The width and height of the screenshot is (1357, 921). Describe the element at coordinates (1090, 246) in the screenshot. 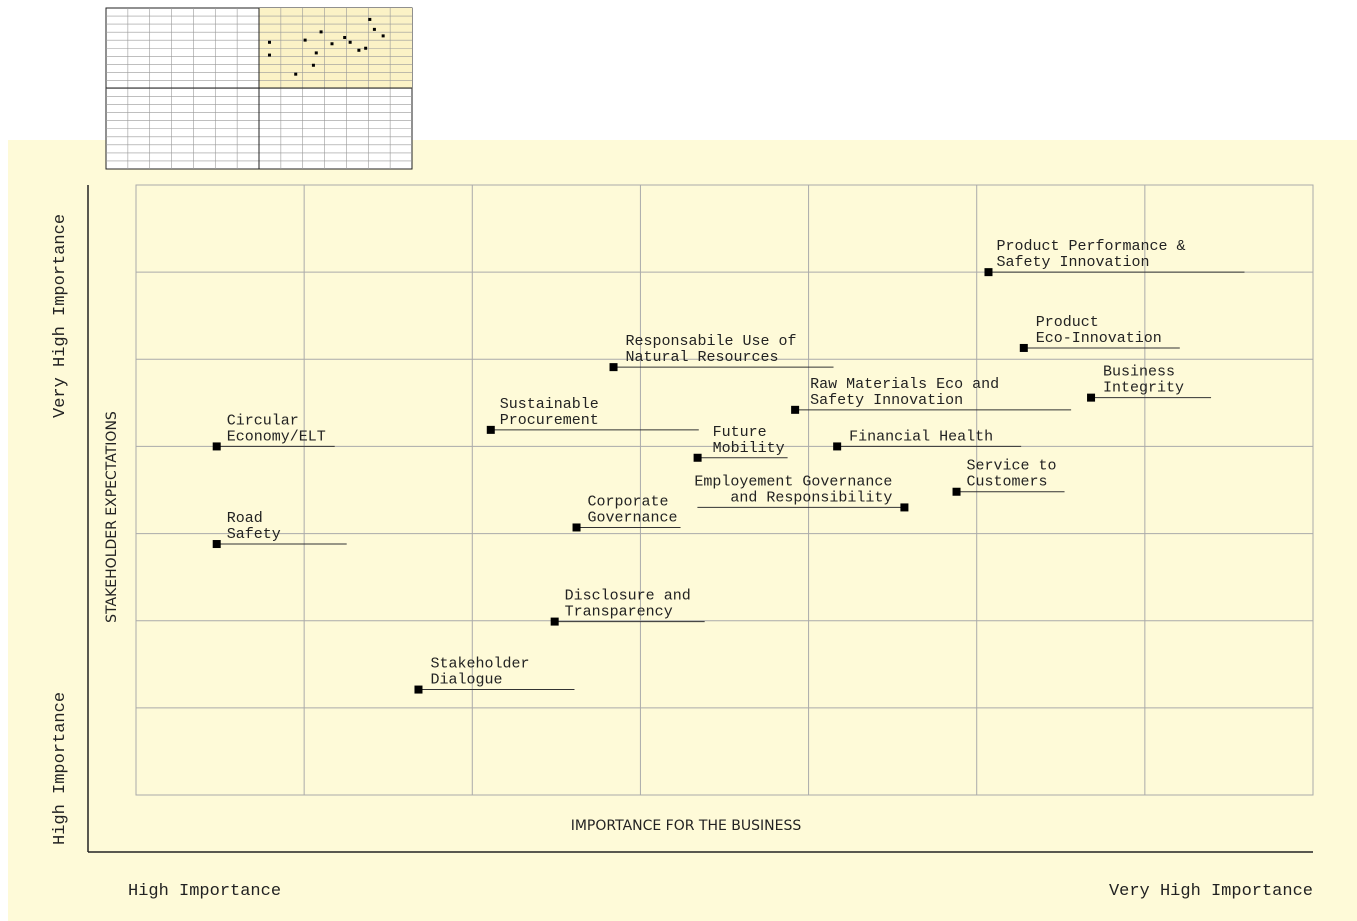

I see `point-label: Product Performance &` at that location.